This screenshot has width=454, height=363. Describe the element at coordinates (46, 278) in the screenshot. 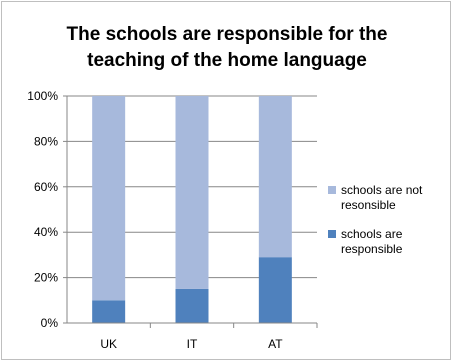

I see `y-tick-label: 20%` at that location.